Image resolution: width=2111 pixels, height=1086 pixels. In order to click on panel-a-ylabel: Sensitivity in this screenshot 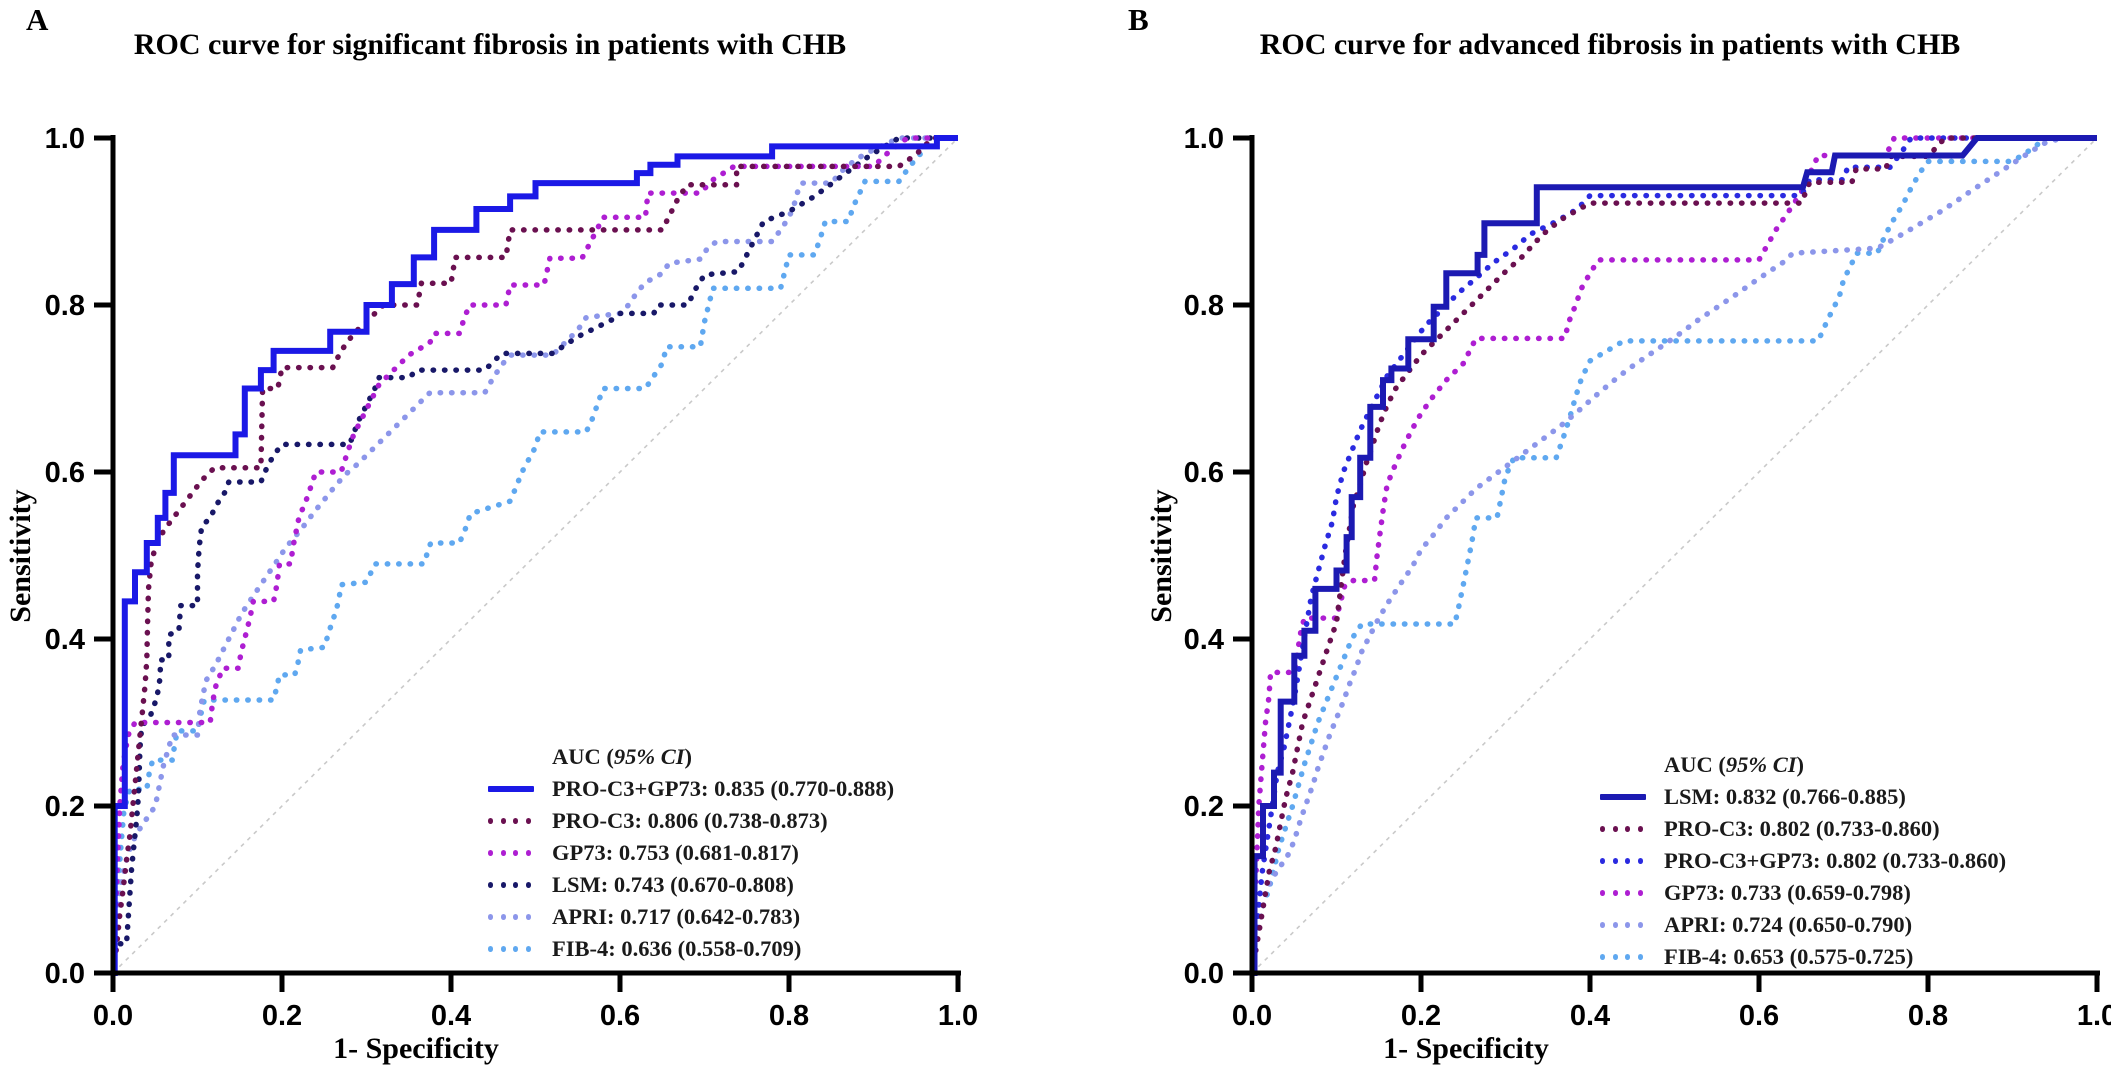, I will do `click(20, 556)`.